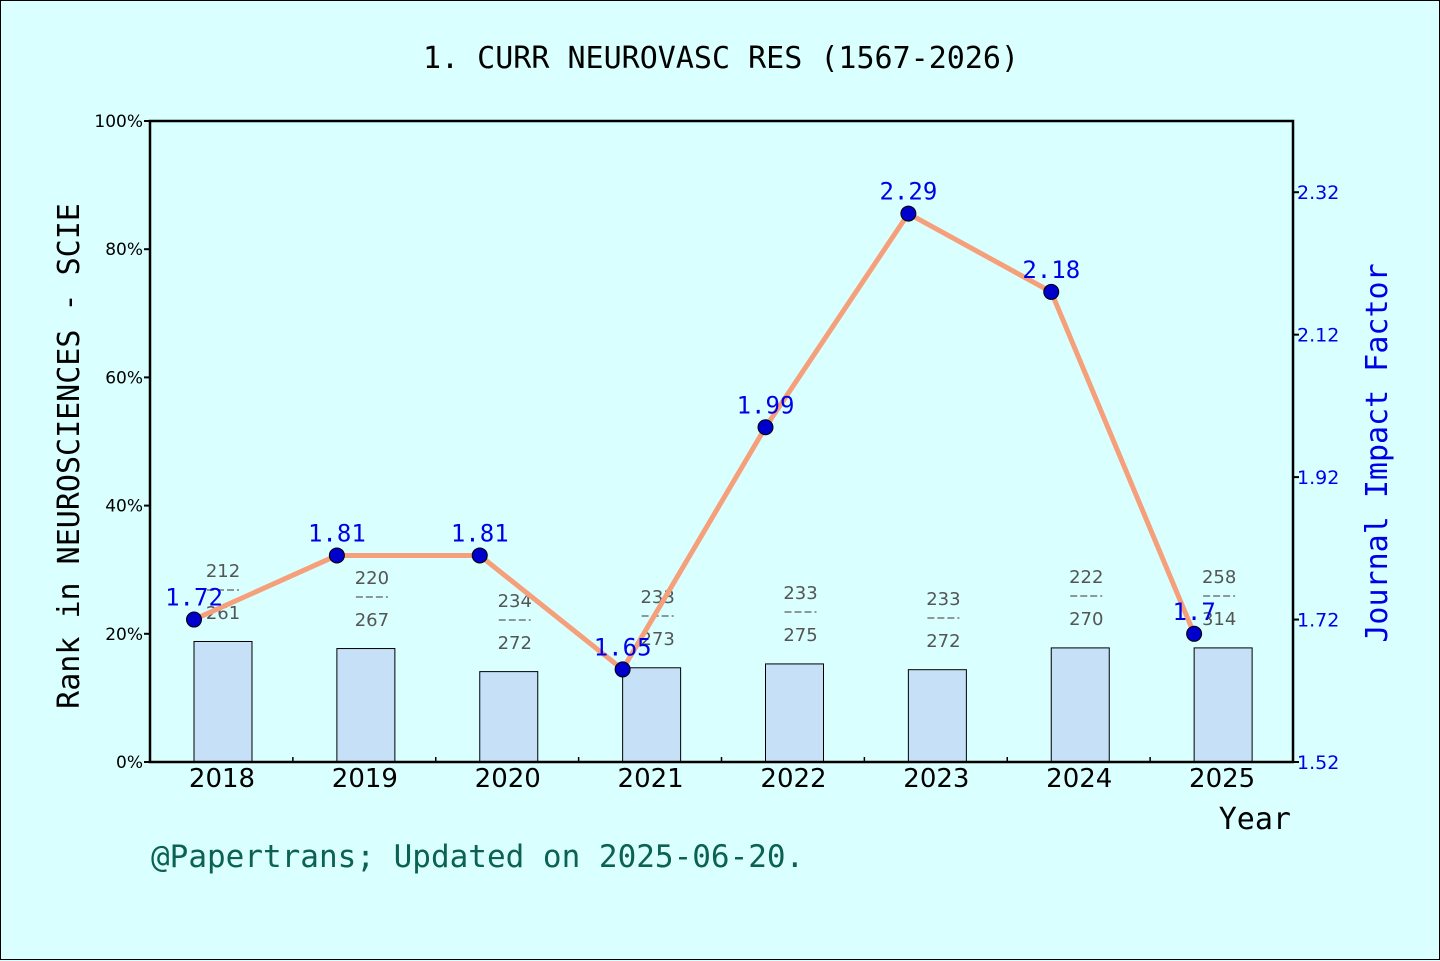 This screenshot has width=1440, height=961. What do you see at coordinates (122, 442) in the screenshot?
I see `left-axis: 0% 20% 40% 60% 80% 100%` at bounding box center [122, 442].